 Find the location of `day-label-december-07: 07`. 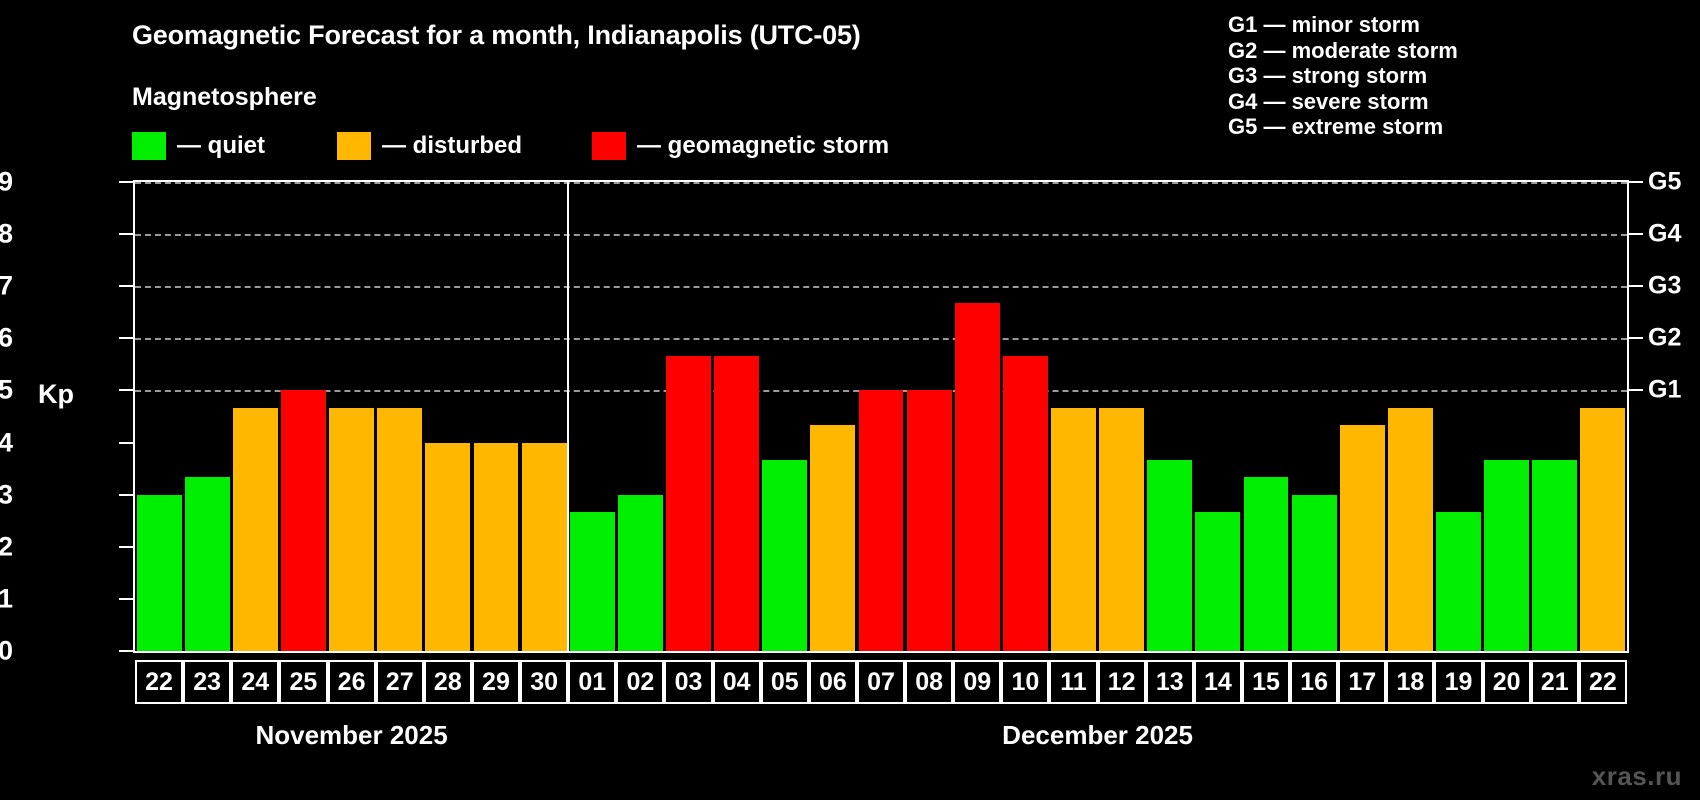

day-label-december-07: 07 is located at coordinates (881, 682).